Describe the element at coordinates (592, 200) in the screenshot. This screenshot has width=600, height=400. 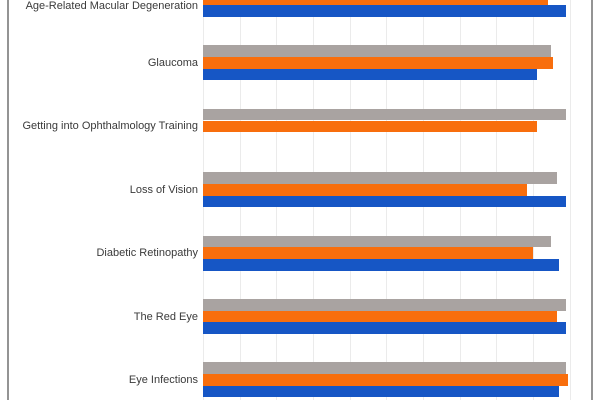
I see `frame-border-right` at that location.